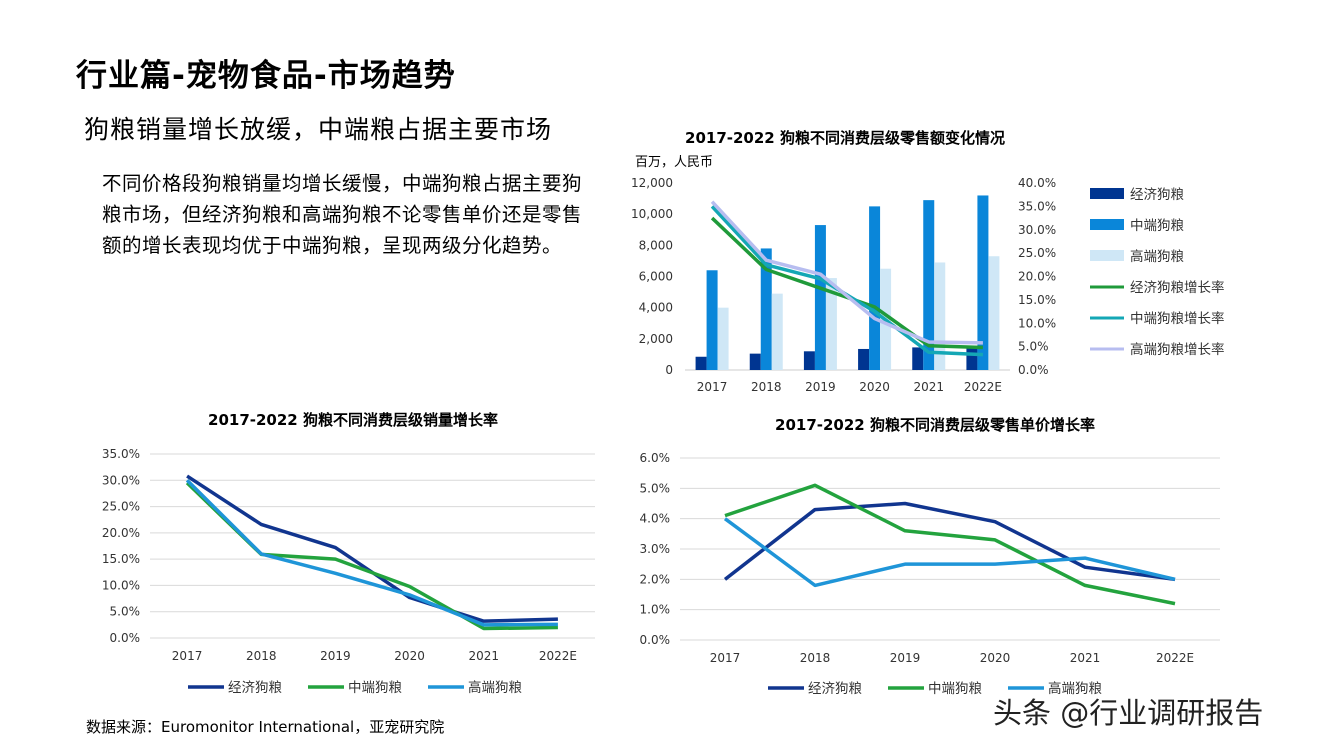  I want to click on y2-tick-label: 15.0%, so click(1037, 300).